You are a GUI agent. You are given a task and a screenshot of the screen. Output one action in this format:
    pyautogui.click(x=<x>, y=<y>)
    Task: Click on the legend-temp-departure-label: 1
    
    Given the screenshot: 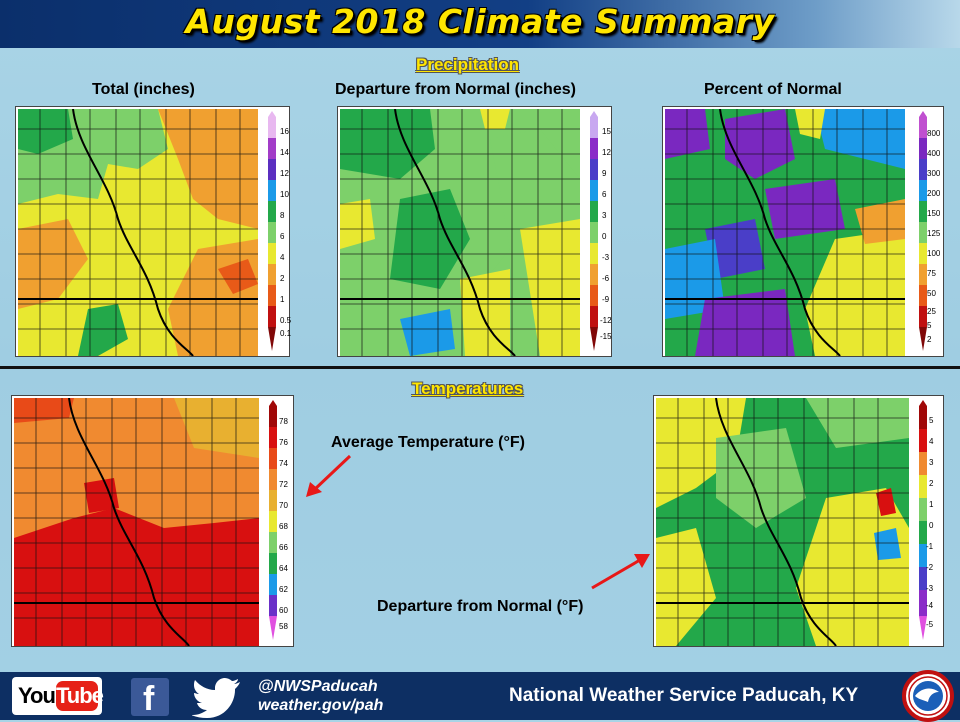 What is the action you would take?
    pyautogui.click(x=931, y=504)
    